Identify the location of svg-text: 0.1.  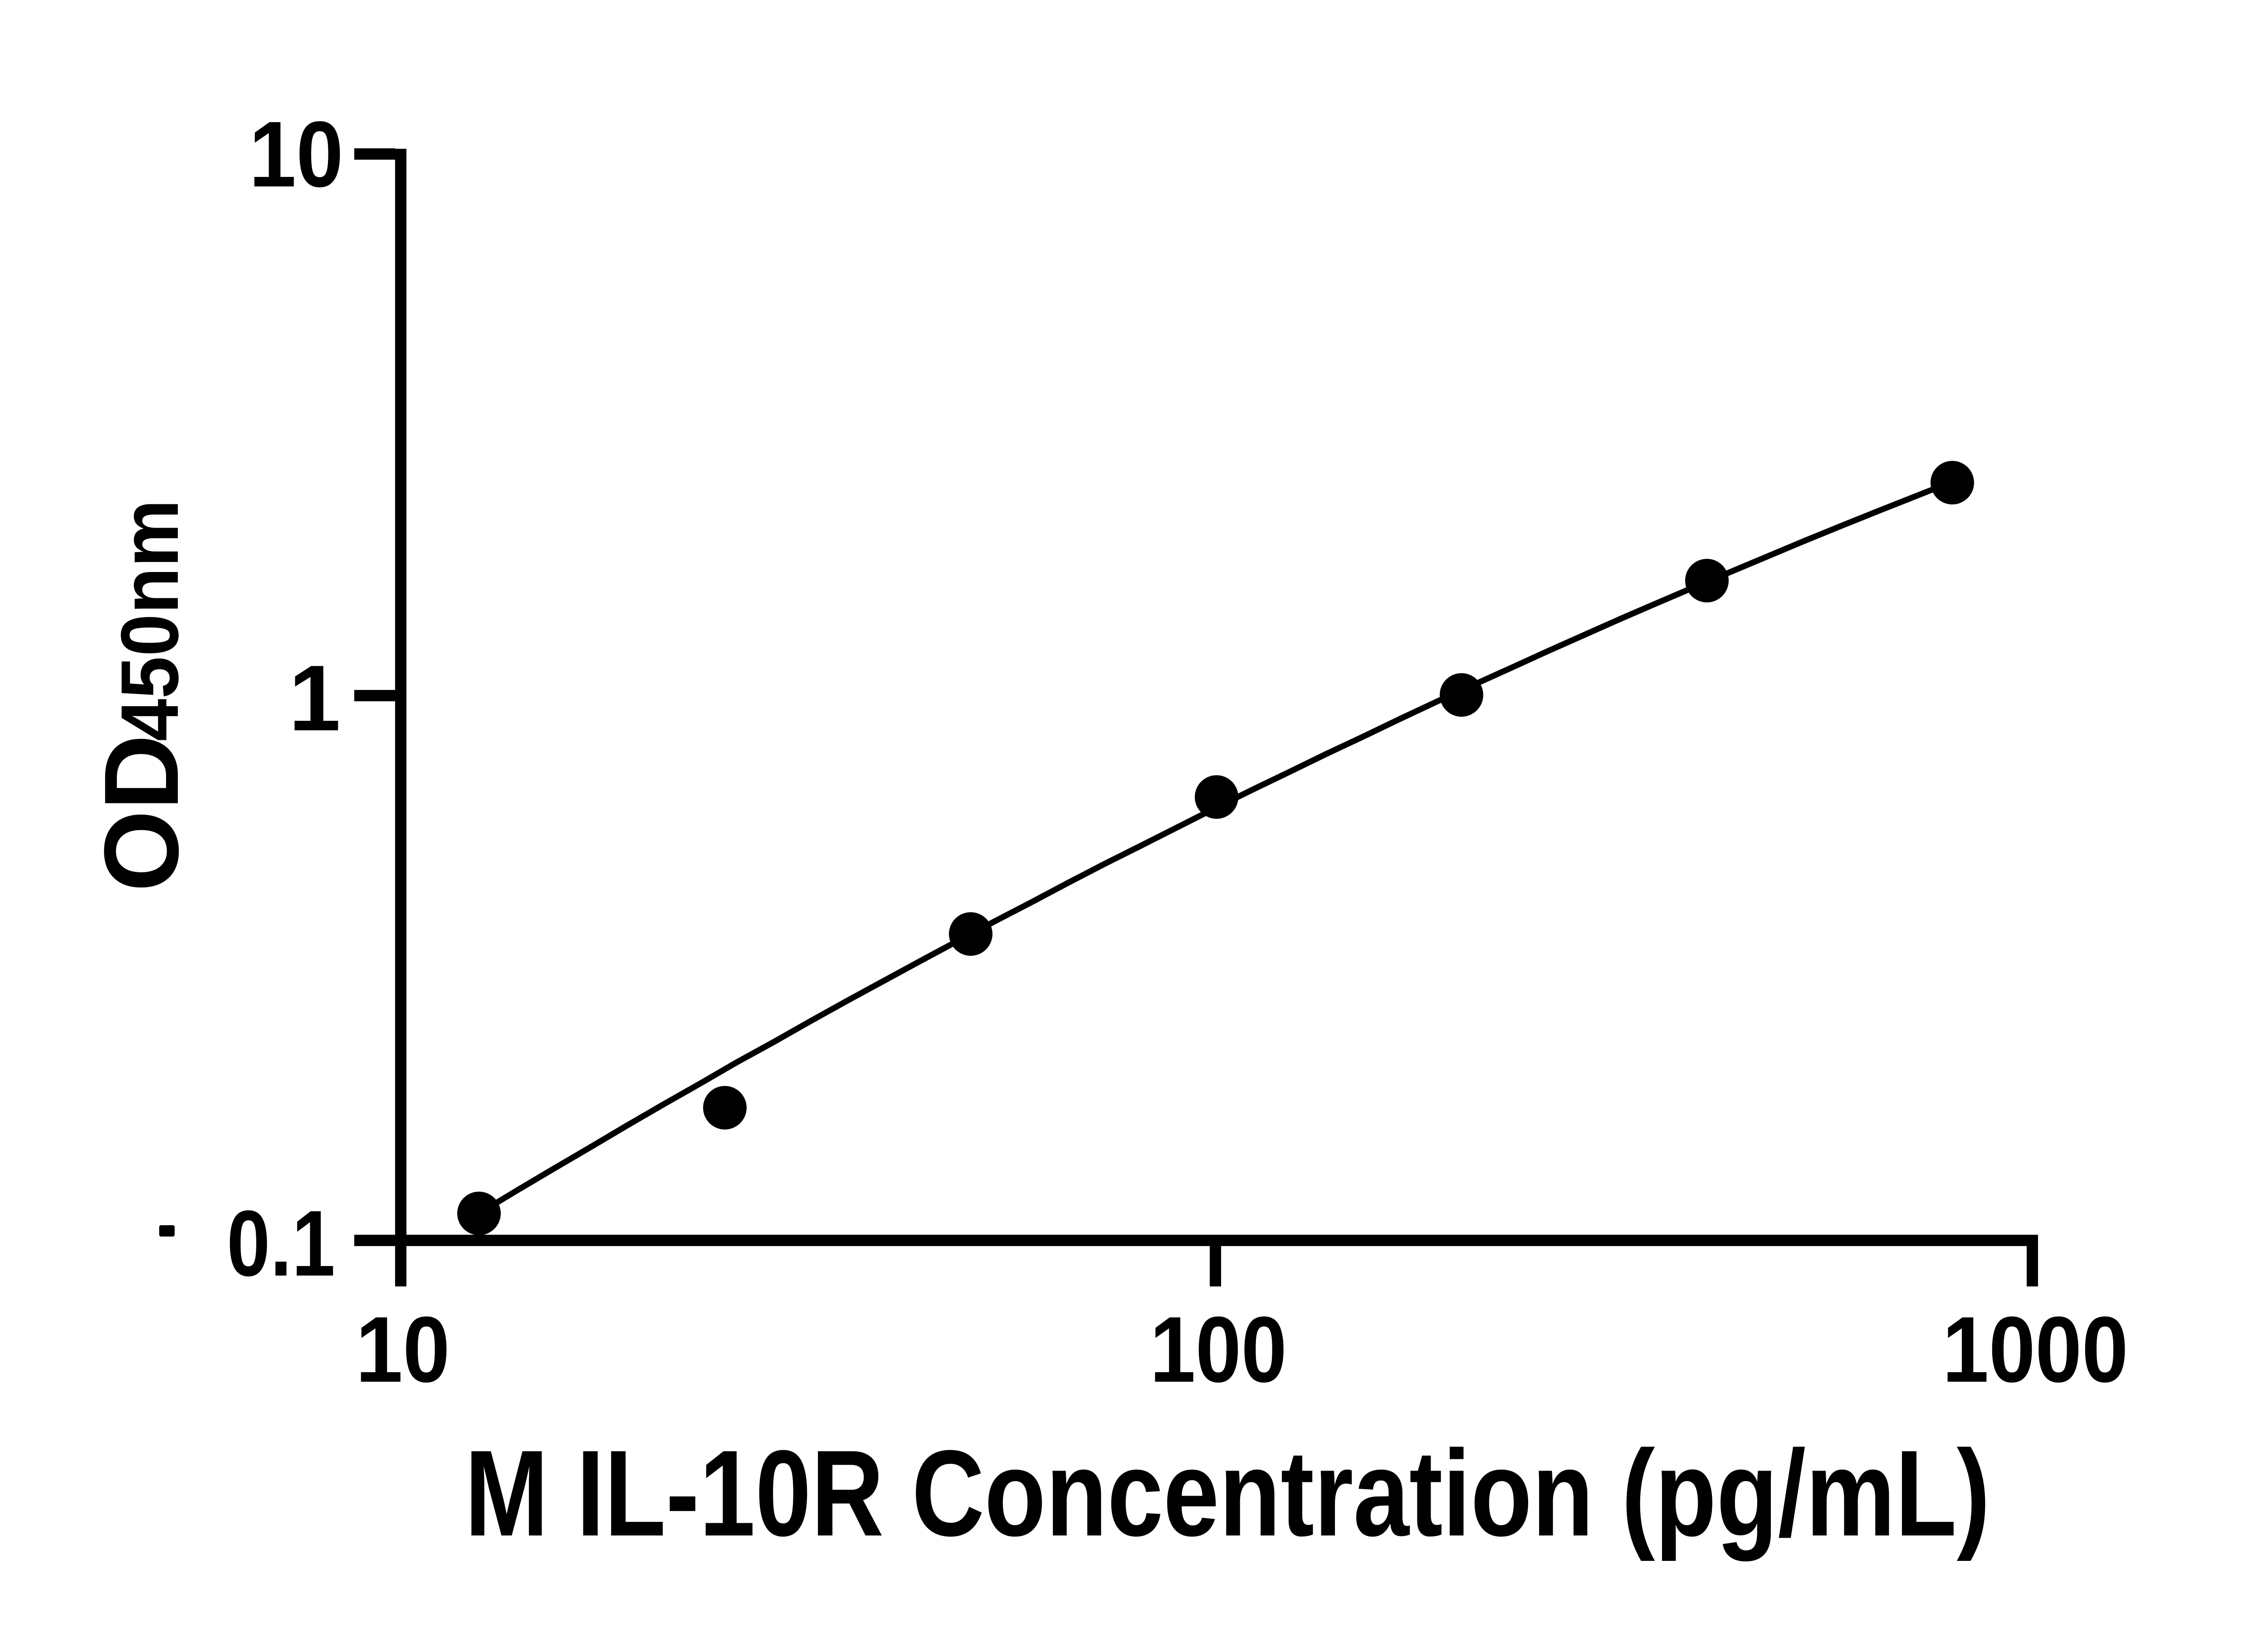
(281, 1243).